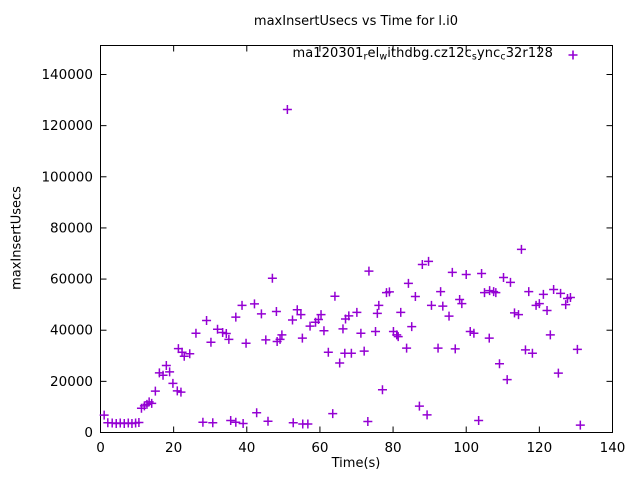 This screenshot has width=640, height=480. I want to click on legend-series-label: ma120301relwithdbg.cz12csyncc32r128, so click(422, 54).